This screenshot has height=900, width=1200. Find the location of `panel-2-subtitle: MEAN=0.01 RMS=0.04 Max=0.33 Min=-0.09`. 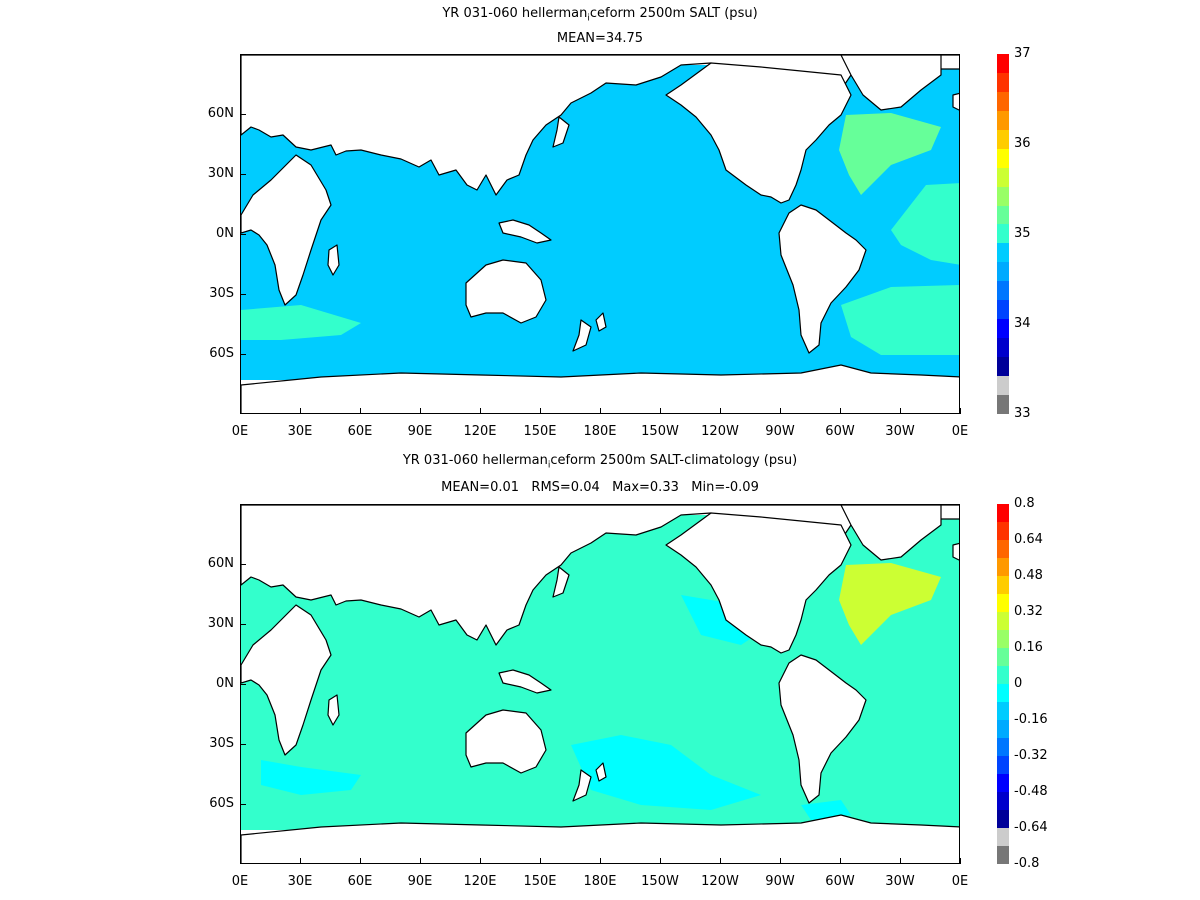

panel-2-subtitle: MEAN=0.01 RMS=0.04 Max=0.33 Min=-0.09 is located at coordinates (600, 487).